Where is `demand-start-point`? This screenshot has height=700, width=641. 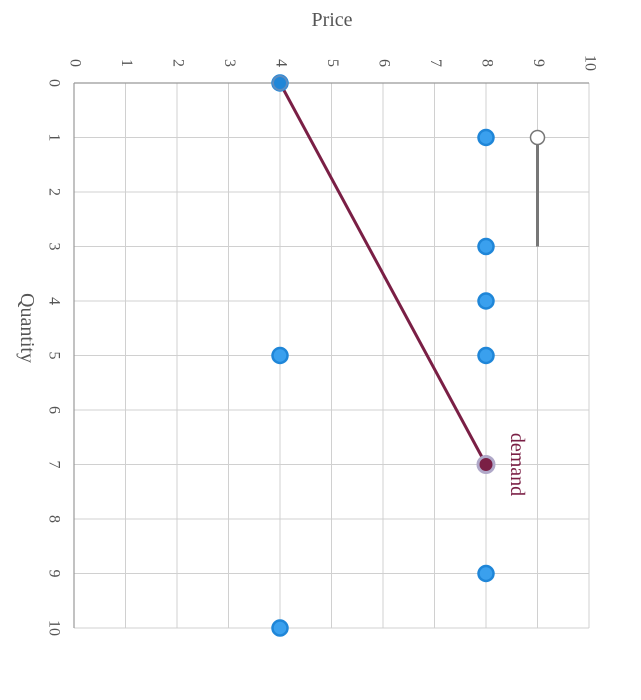 demand-start-point is located at coordinates (280, 83).